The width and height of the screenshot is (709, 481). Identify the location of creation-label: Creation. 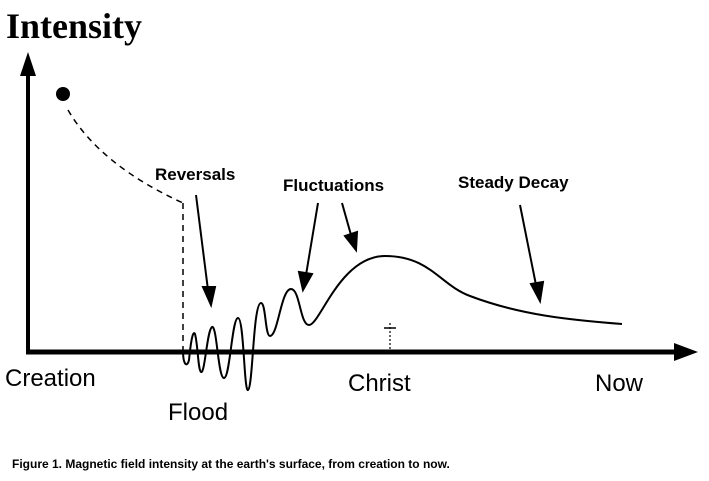
(50, 378).